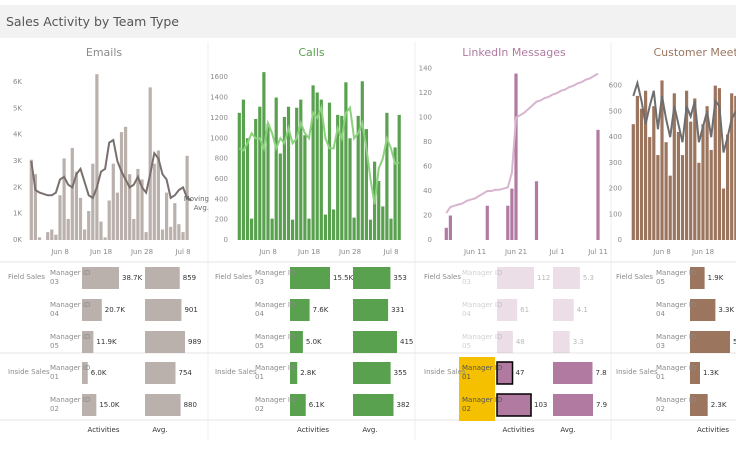  Describe the element at coordinates (17, 82) in the screenshot. I see `y-tick-label: 6K` at that location.